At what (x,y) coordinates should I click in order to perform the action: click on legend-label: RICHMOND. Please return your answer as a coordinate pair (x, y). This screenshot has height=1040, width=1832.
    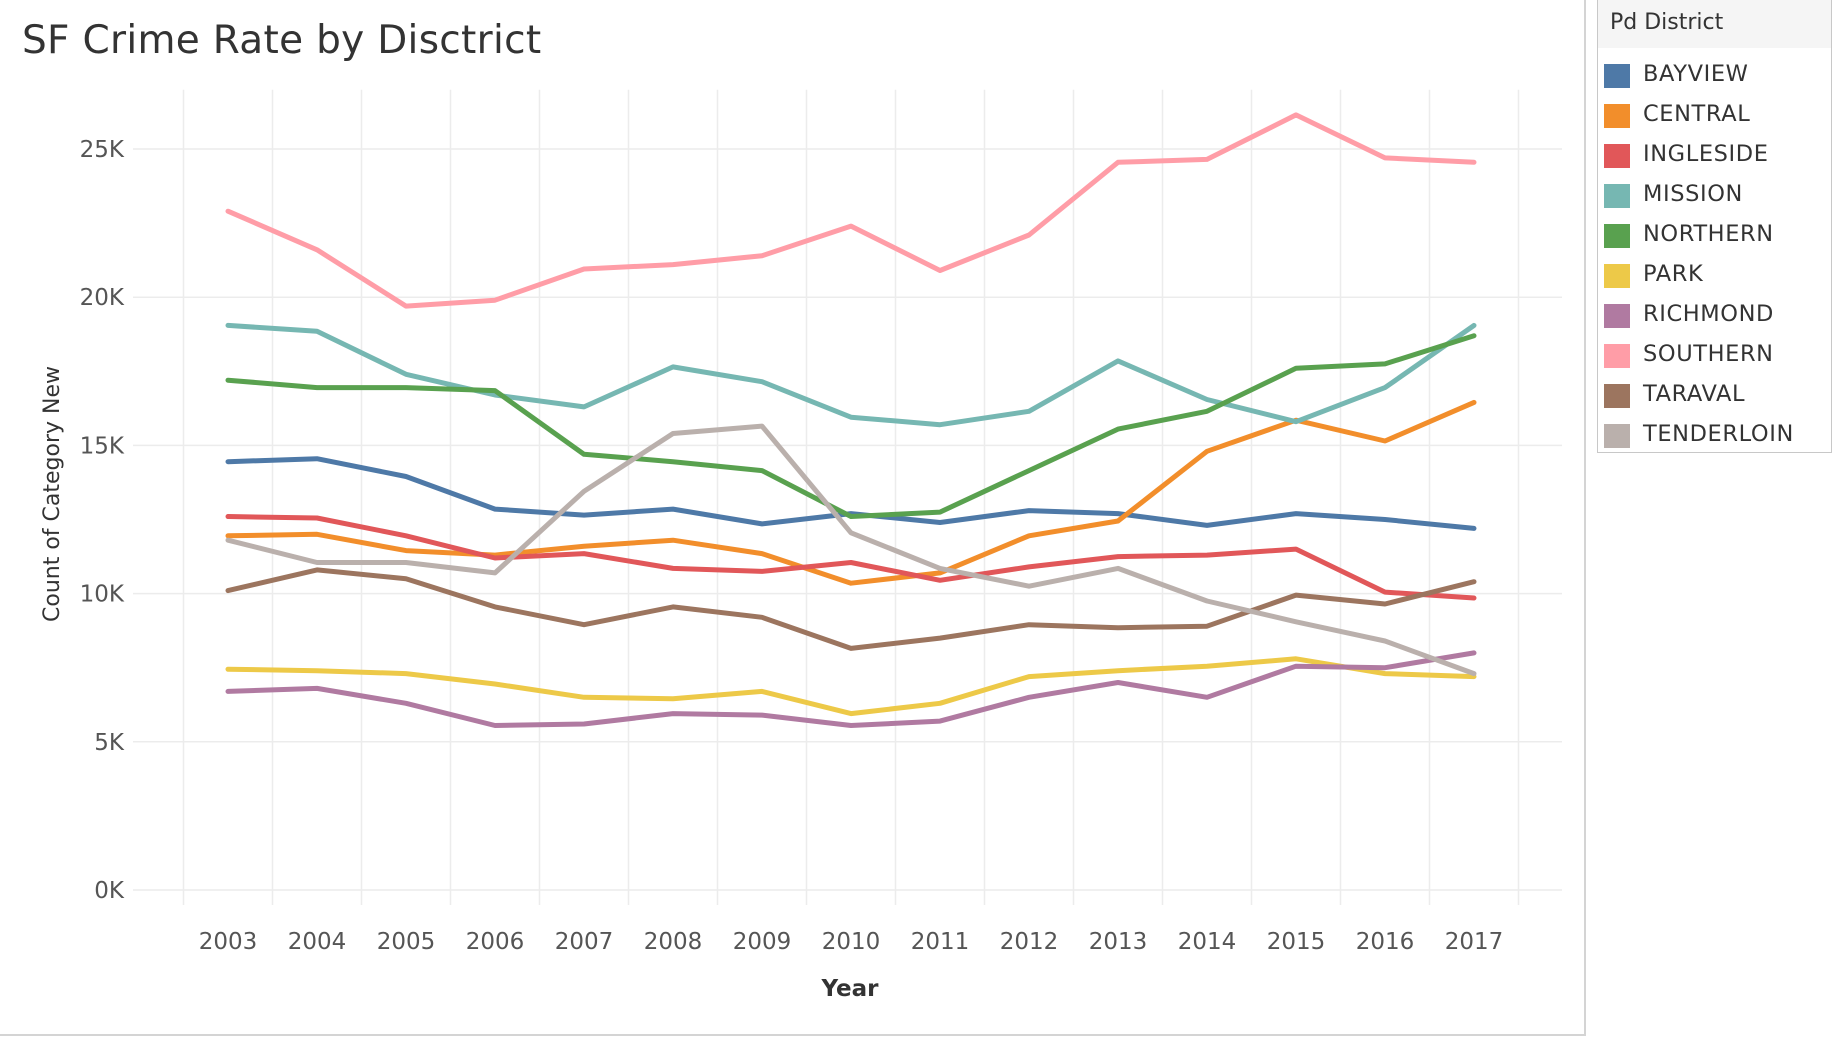
    Looking at the image, I should click on (1708, 314).